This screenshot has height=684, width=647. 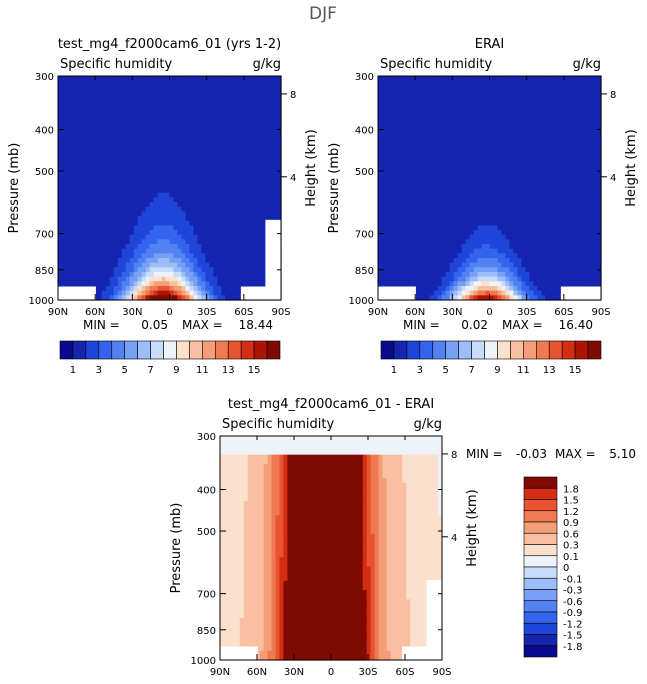 What do you see at coordinates (228, 370) in the screenshot?
I see `colorbar-label: 13` at bounding box center [228, 370].